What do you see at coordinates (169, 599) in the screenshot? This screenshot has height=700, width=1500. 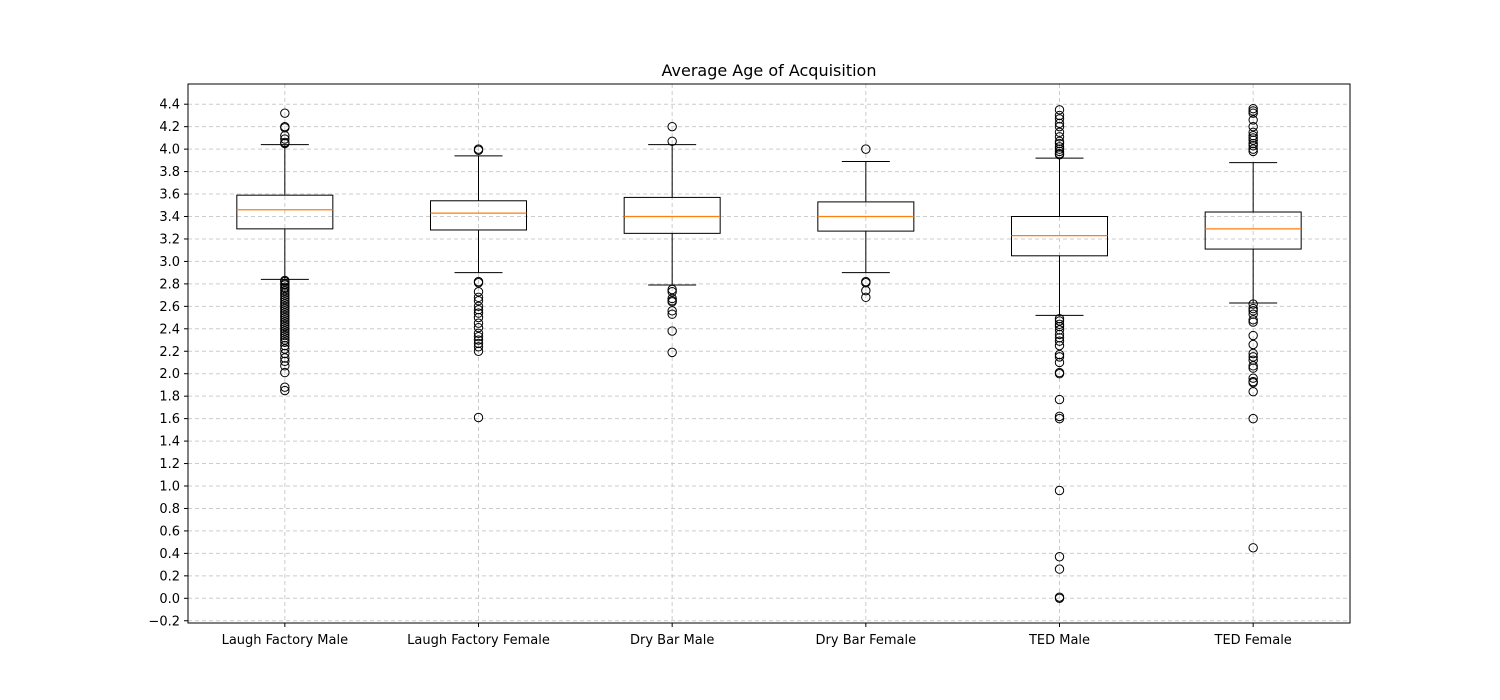 I see `y-tick-label: 0.0` at bounding box center [169, 599].